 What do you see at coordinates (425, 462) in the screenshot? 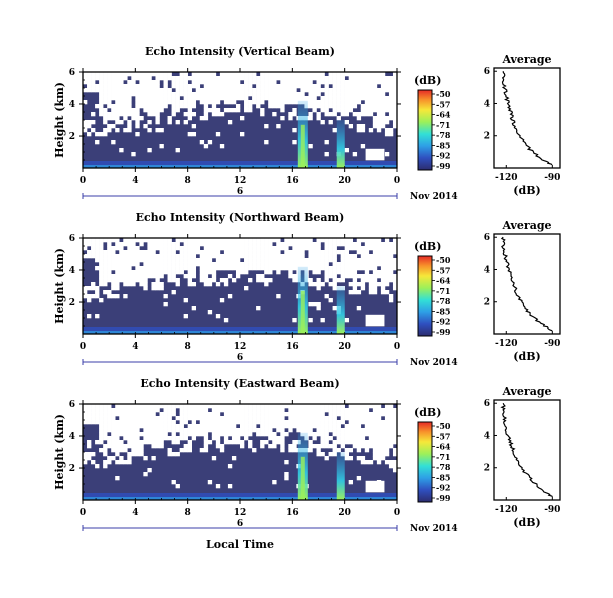
I see `colorbar` at bounding box center [425, 462].